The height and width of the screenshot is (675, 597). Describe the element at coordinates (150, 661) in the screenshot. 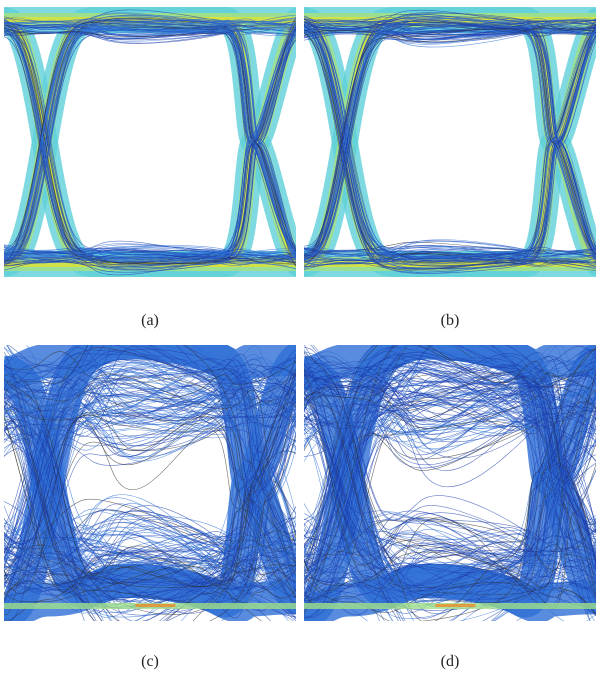

I see `caption-c: (c)` at that location.